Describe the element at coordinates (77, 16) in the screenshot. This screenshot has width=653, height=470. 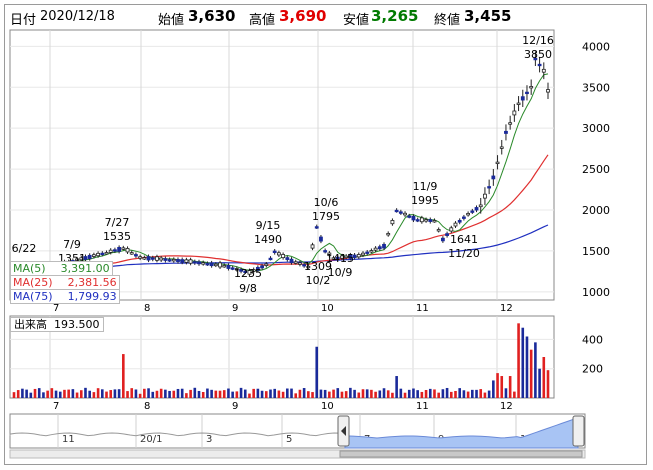
I see `date-value: 2020/12/18` at that location.